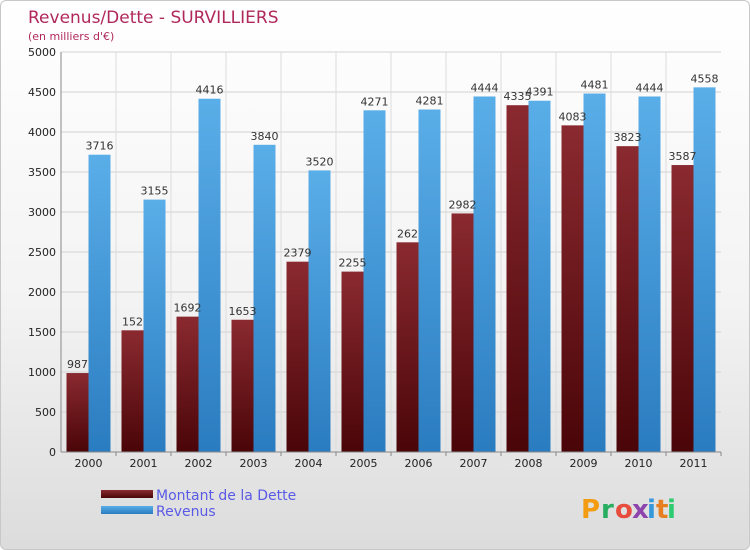 This screenshot has height=550, width=750. Describe the element at coordinates (52, 452) in the screenshot. I see `y-tick-label: 0` at that location.